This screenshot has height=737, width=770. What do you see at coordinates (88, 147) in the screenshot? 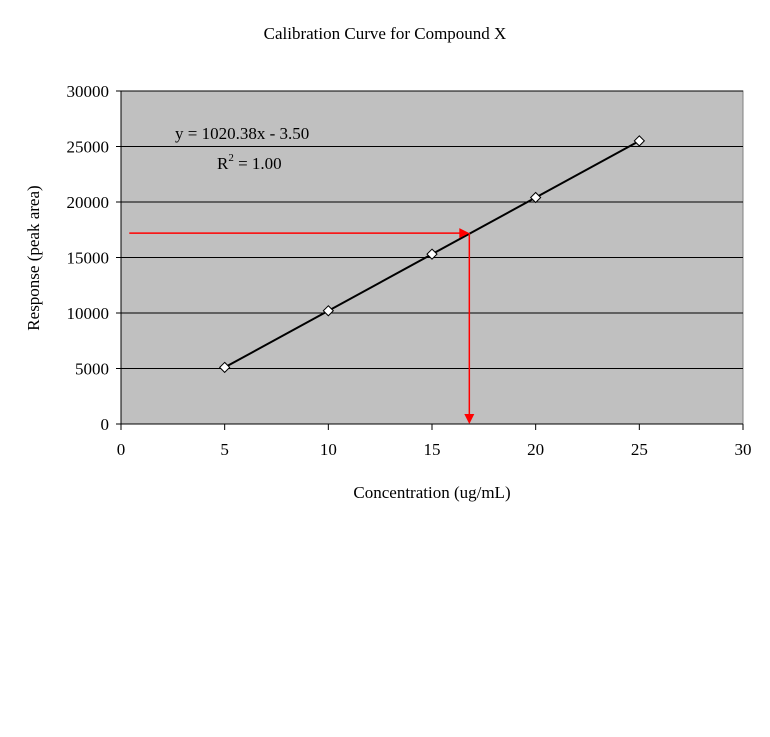
I see `y-tick-label: 25000` at bounding box center [88, 147].